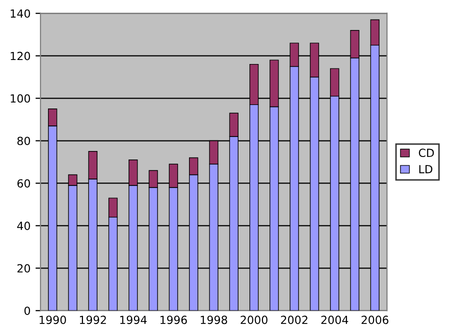 This screenshot has height=334, width=450. I want to click on legend-label: CD, so click(426, 153).